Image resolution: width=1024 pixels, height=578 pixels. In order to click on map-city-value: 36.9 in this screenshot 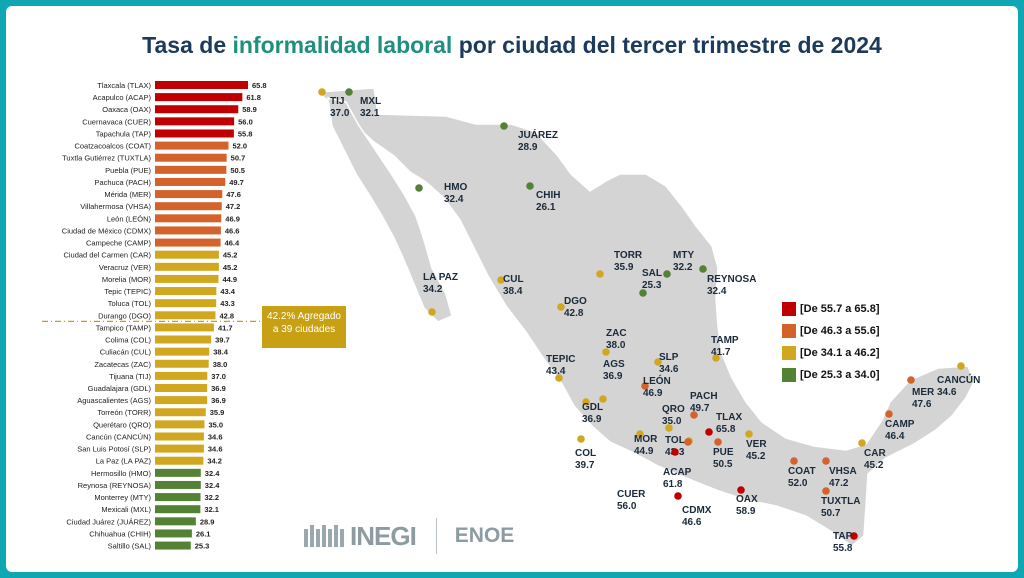, I will do `click(592, 419)`.